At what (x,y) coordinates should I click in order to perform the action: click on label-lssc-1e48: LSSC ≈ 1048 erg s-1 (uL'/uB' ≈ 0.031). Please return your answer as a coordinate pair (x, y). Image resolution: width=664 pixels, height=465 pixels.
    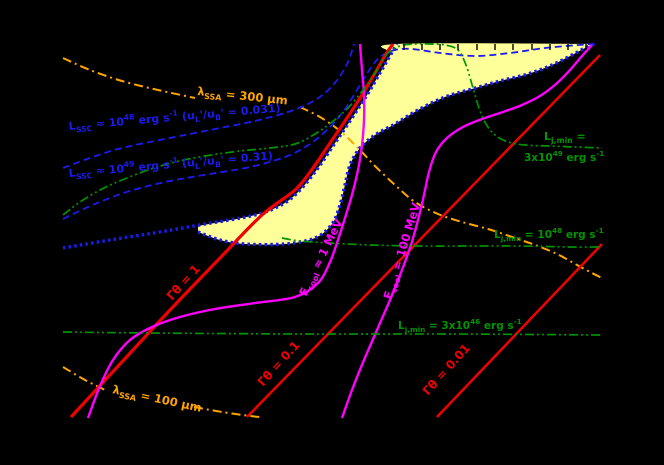
    Looking at the image, I should click on (174, 117).